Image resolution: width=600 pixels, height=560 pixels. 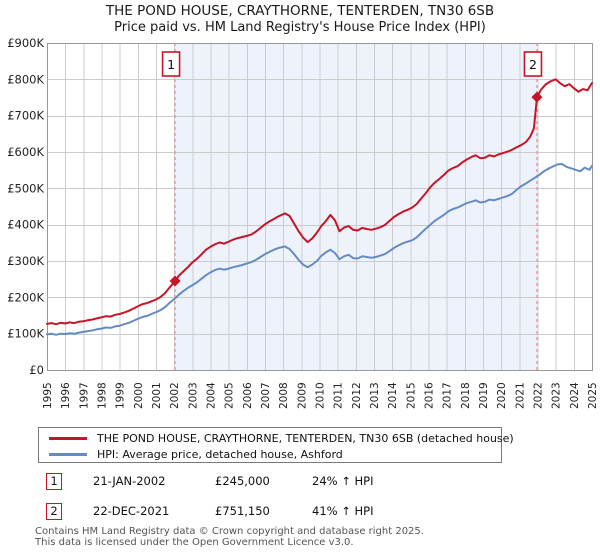 I want to click on x-axis-tick-label: 2009, so click(x=302, y=395).